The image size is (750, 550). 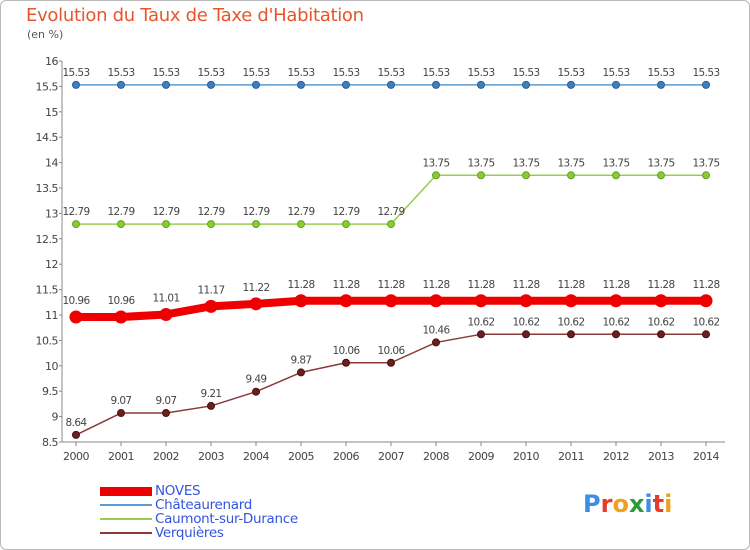 I want to click on y-tick-label: 16, so click(x=51, y=61).